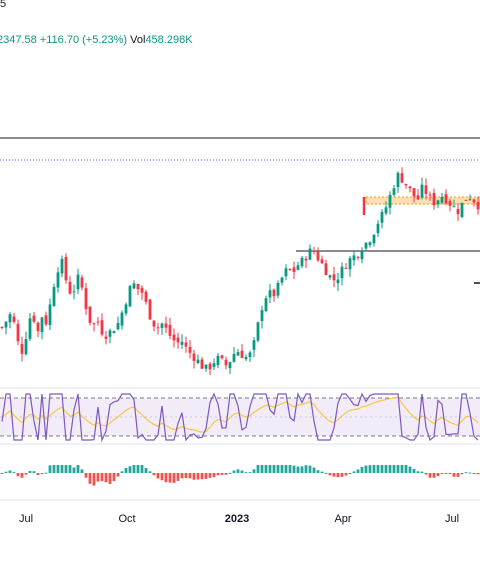  What do you see at coordinates (138, 40) in the screenshot?
I see `volume-label: Vol` at bounding box center [138, 40].